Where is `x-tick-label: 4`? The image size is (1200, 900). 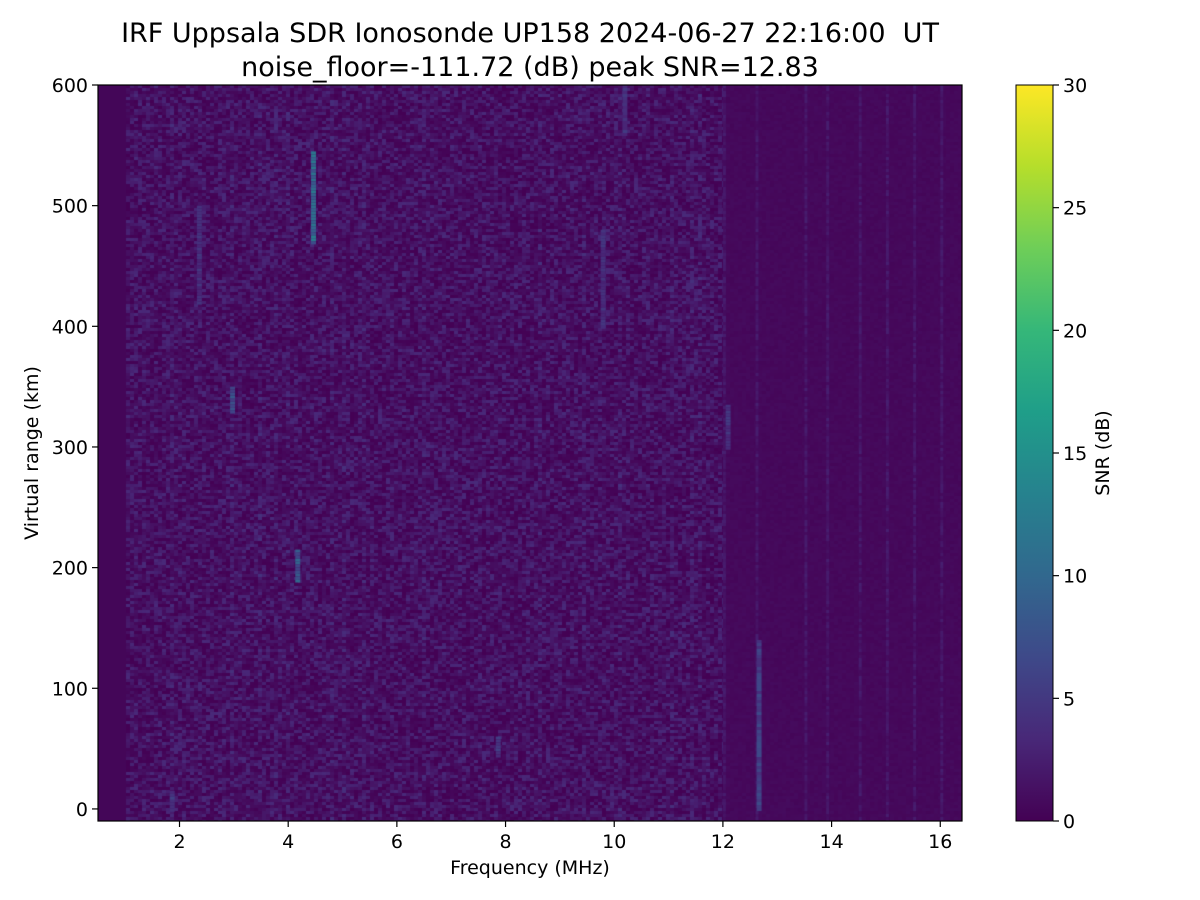 x-tick-label: 4 is located at coordinates (288, 842).